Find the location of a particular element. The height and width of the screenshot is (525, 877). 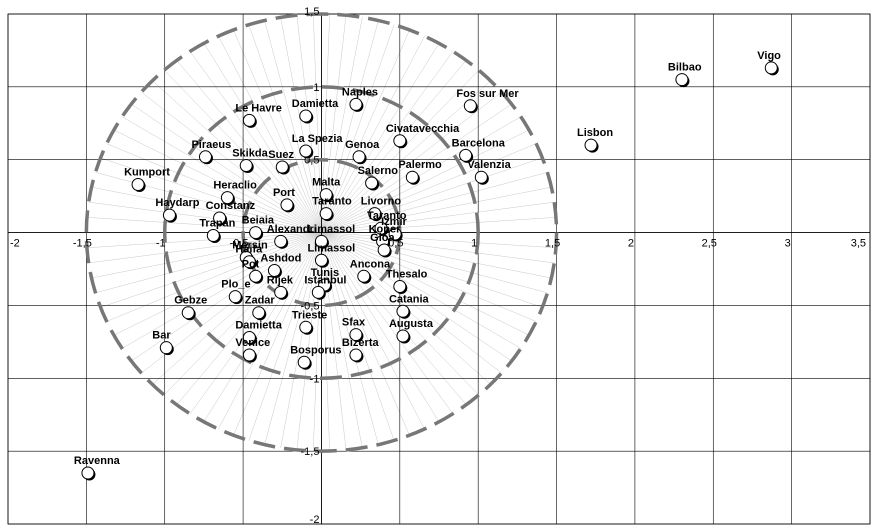

data-point-label: Bilbao is located at coordinates (685, 68).